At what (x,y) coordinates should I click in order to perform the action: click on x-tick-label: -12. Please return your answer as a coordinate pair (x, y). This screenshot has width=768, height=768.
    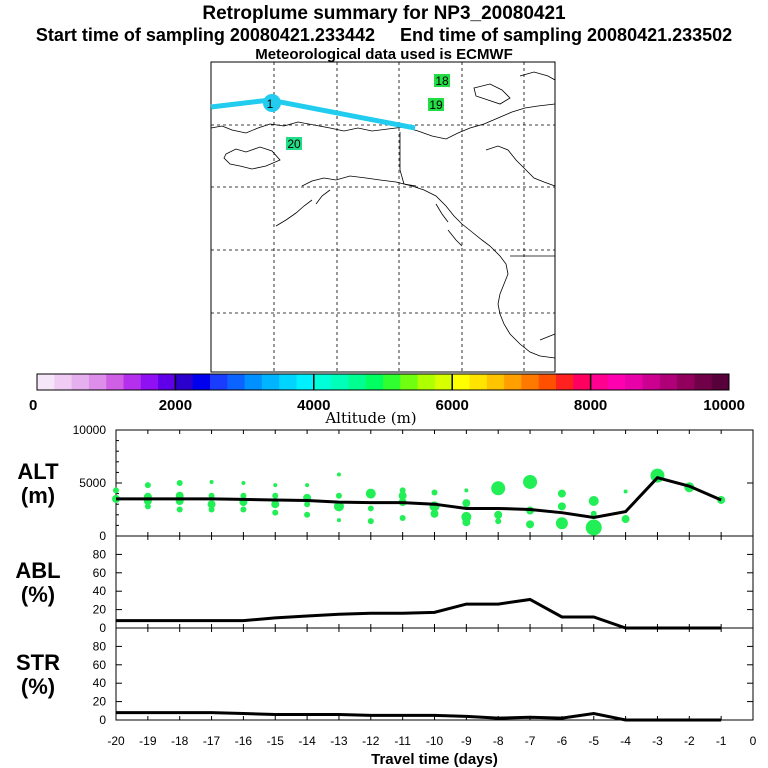
    Looking at the image, I should click on (371, 741).